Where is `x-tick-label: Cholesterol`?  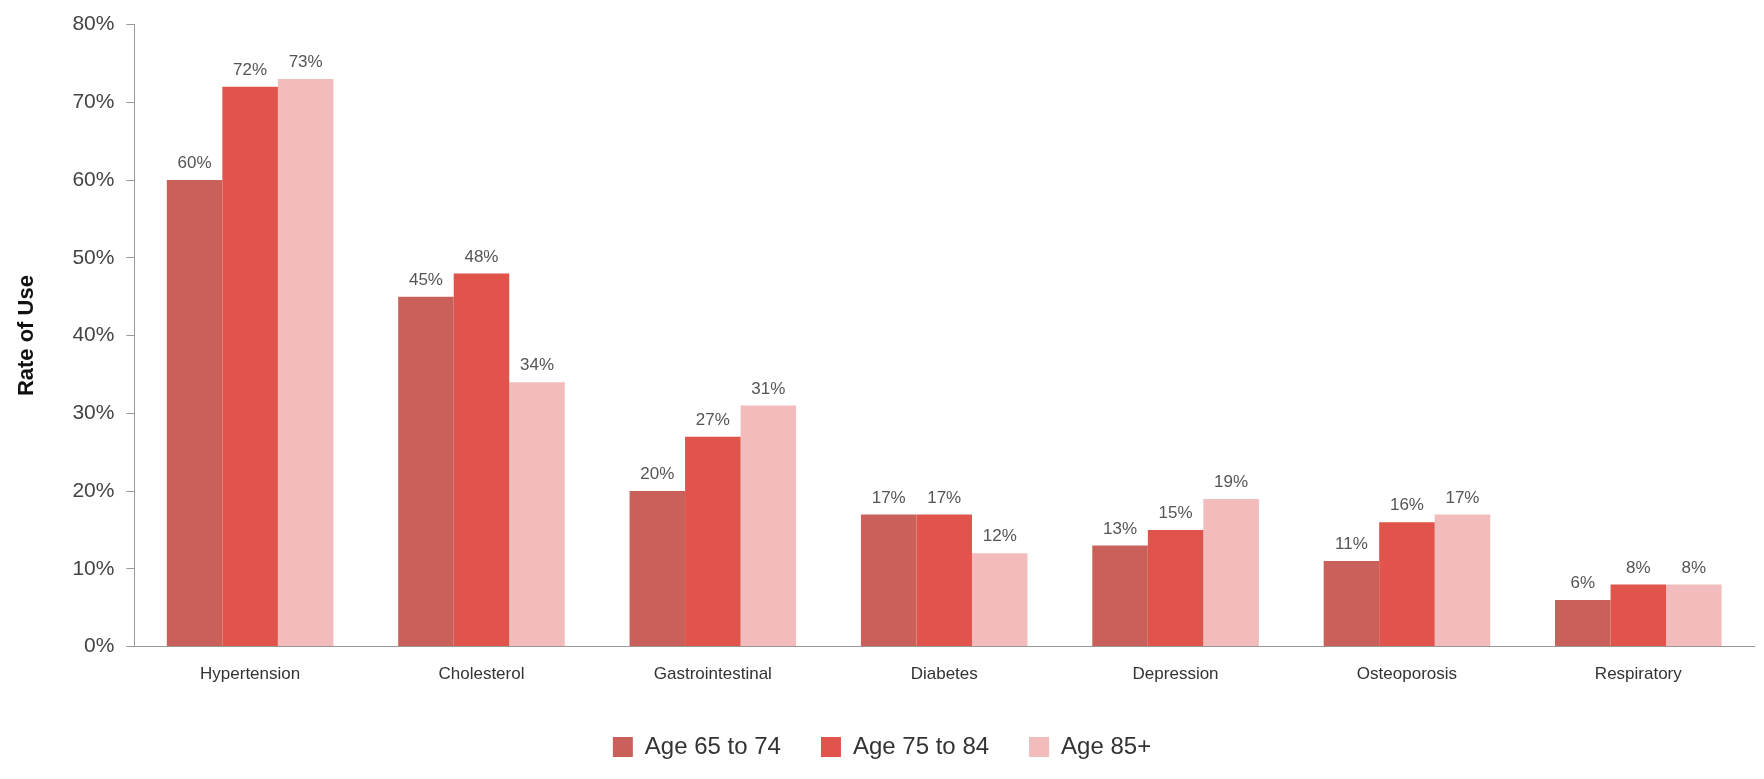
x-tick-label: Cholesterol is located at coordinates (481, 674).